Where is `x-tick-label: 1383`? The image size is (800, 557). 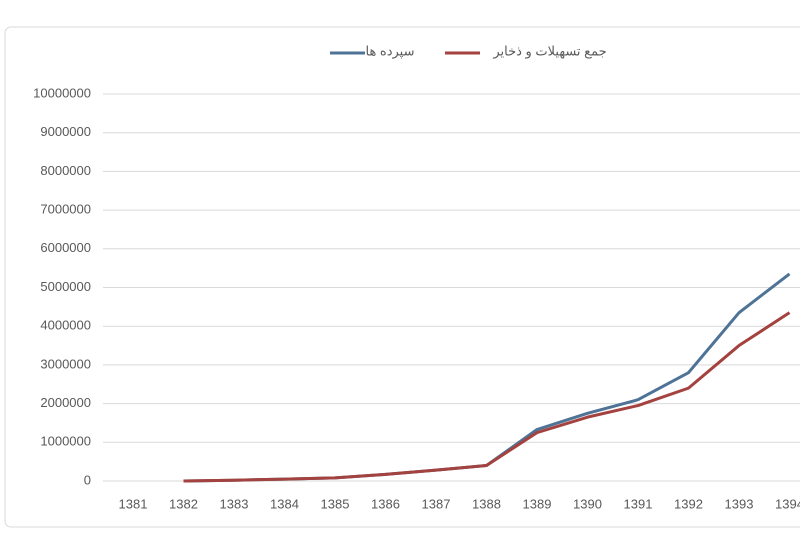 x-tick-label: 1383 is located at coordinates (234, 503).